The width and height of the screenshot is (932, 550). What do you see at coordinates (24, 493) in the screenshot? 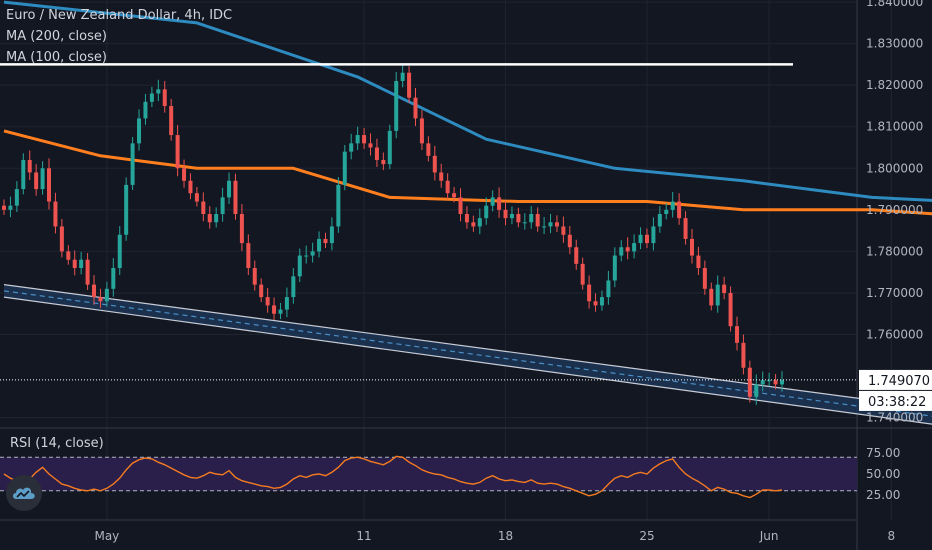
I see `tradingview-logo-icon` at bounding box center [24, 493].